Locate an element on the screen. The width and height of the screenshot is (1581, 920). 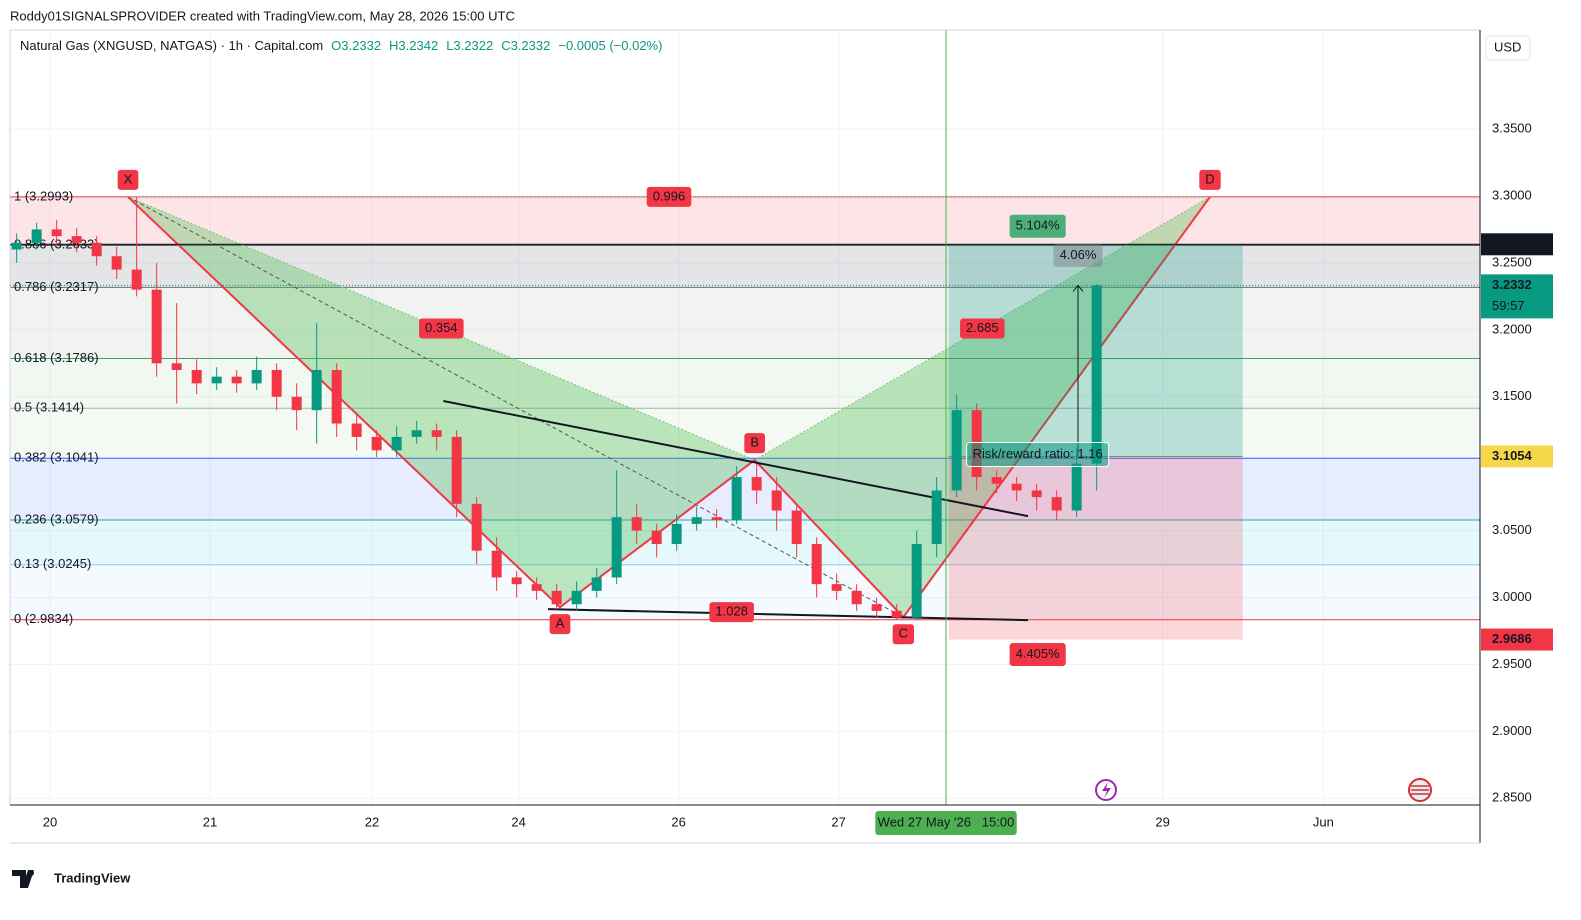
pattern-point-text: A is located at coordinates (560, 623).